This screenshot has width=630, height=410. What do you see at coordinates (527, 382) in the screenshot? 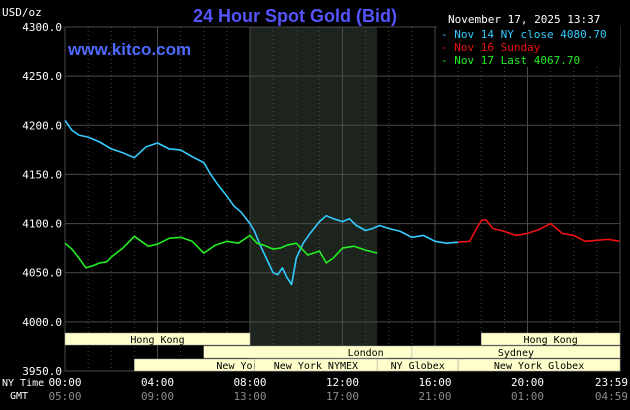
I see `ny-tick-label: 20:00` at bounding box center [527, 382].